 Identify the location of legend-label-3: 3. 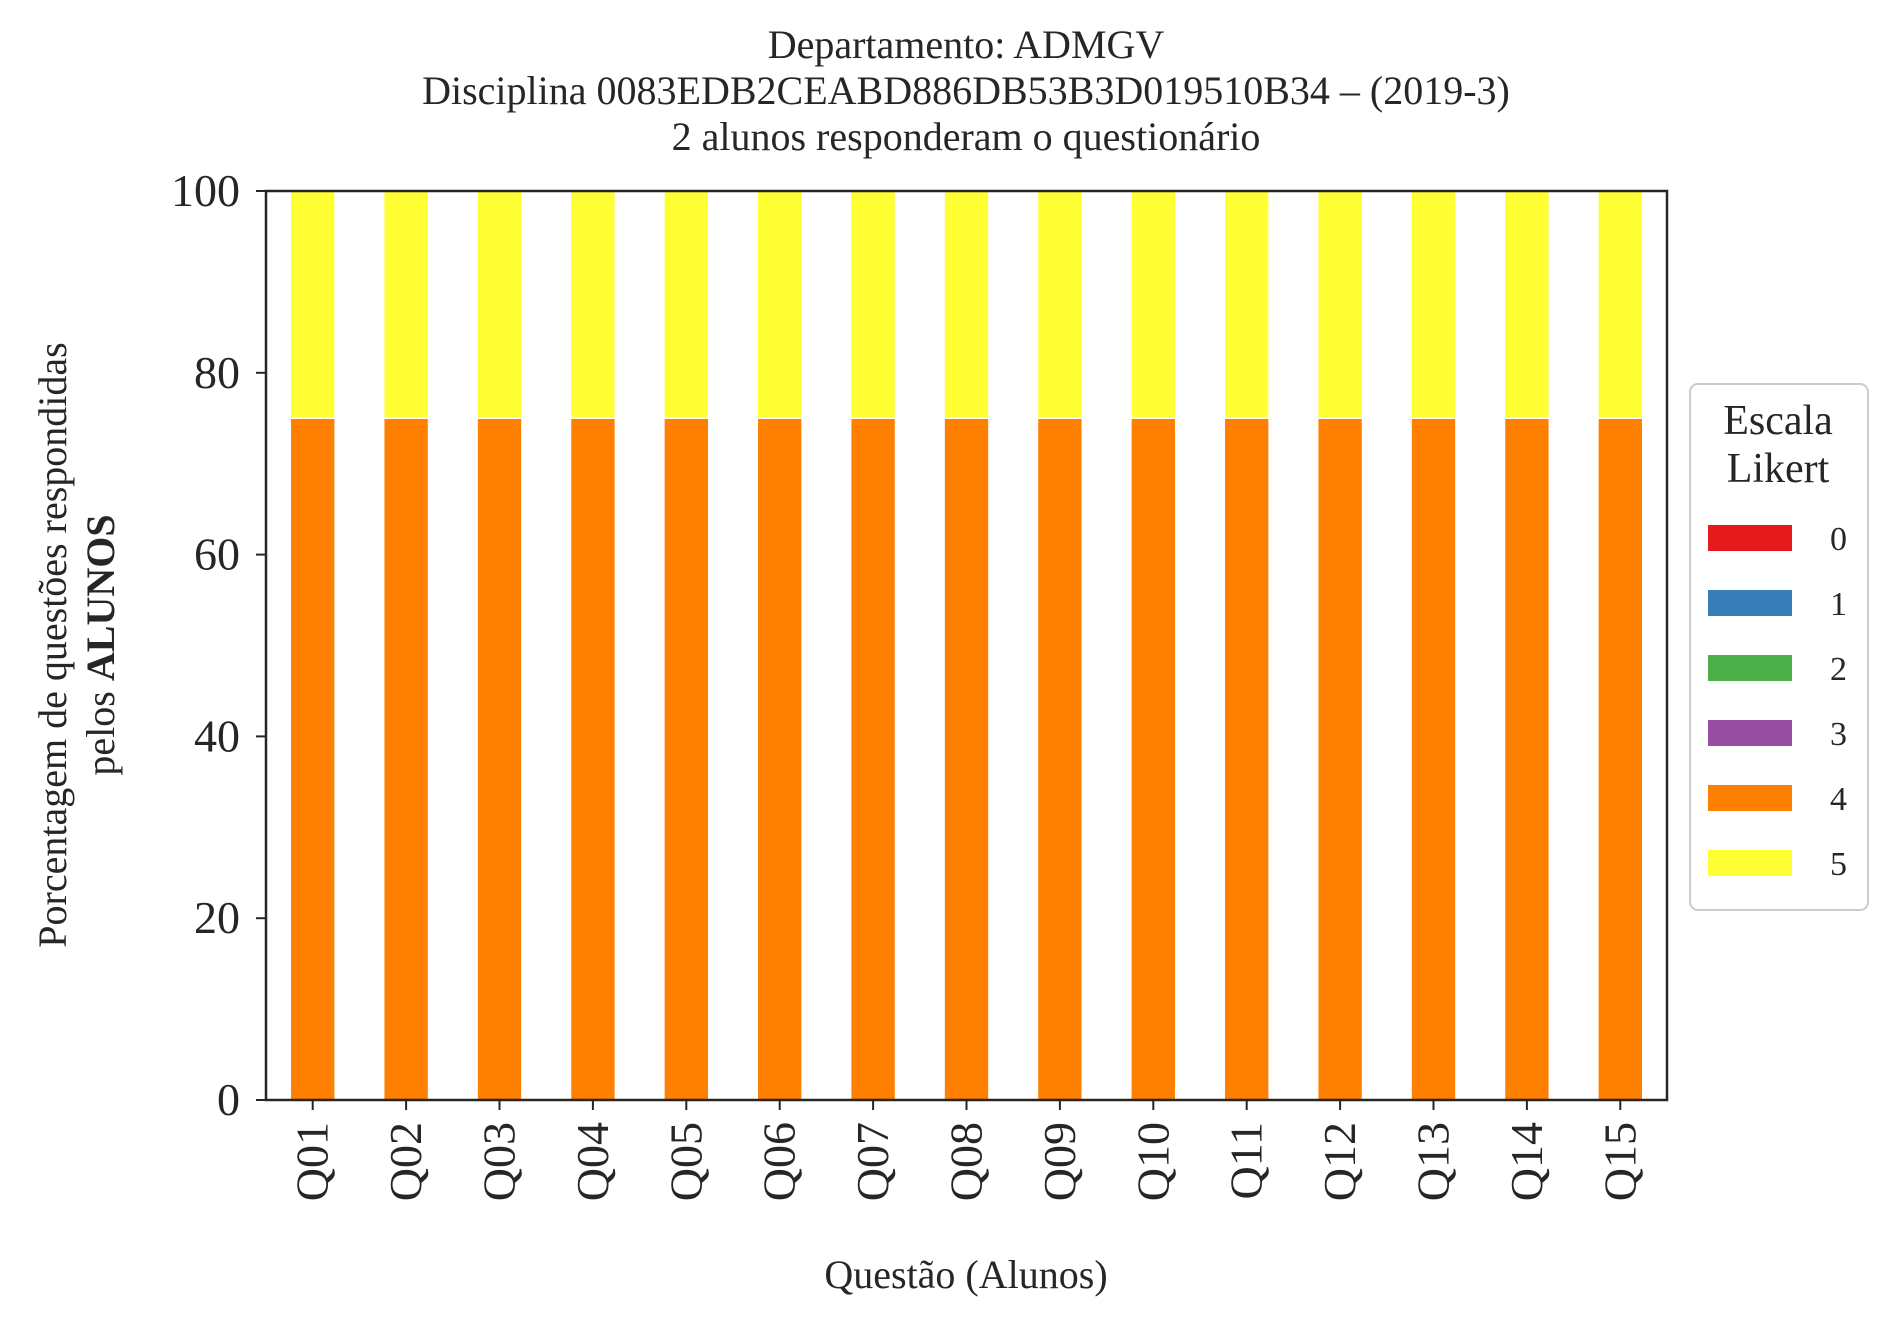
(1838, 734).